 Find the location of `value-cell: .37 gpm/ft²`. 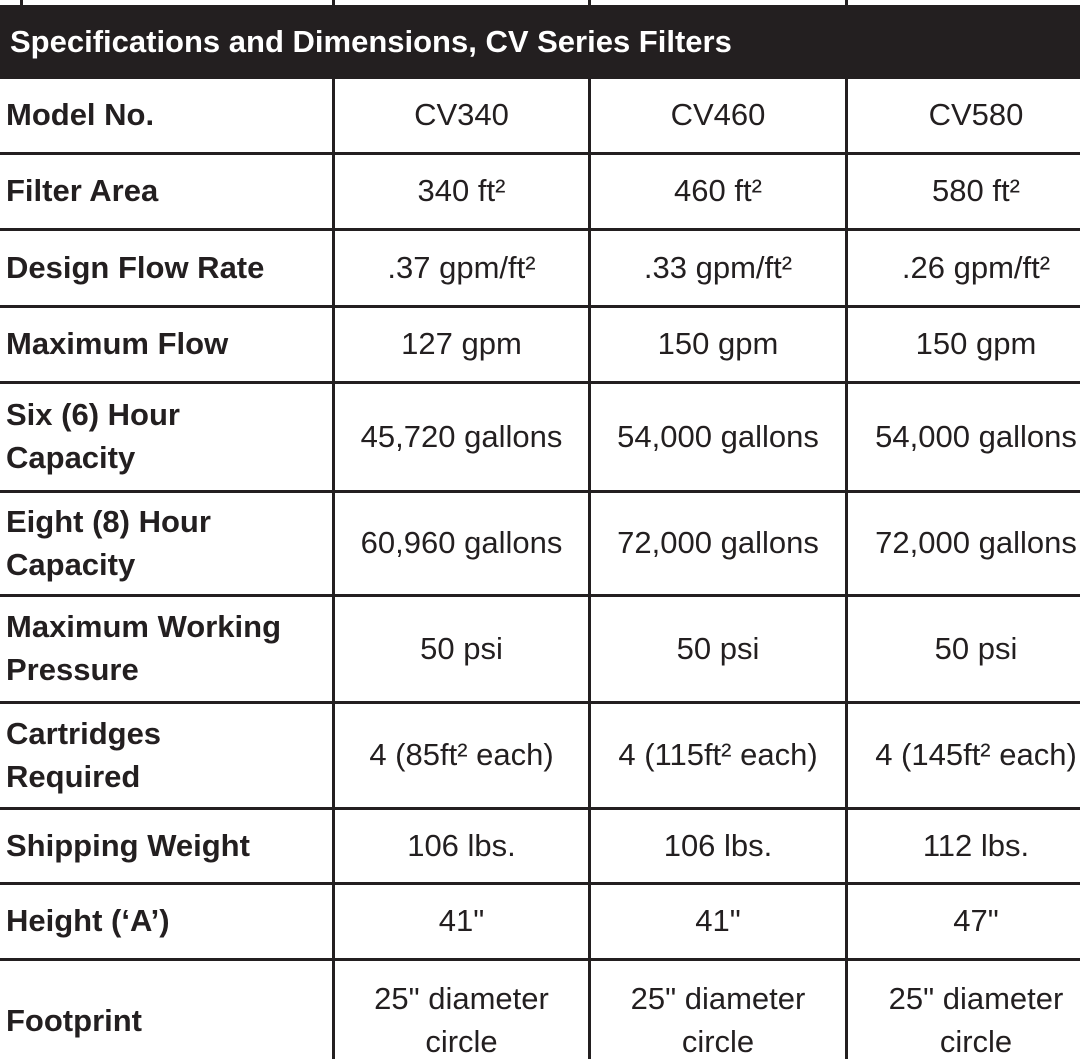

value-cell: .37 gpm/ft² is located at coordinates (460, 268).